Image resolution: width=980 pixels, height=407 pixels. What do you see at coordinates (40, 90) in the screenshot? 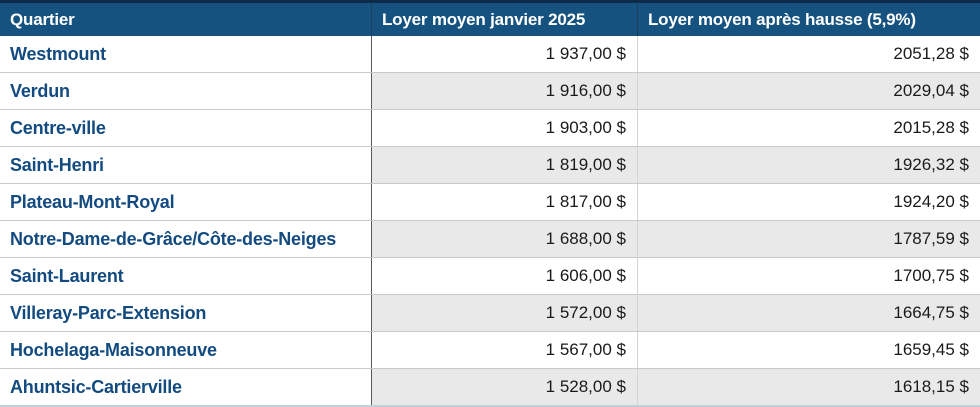
I see `quartier-label: Verdun` at bounding box center [40, 90].